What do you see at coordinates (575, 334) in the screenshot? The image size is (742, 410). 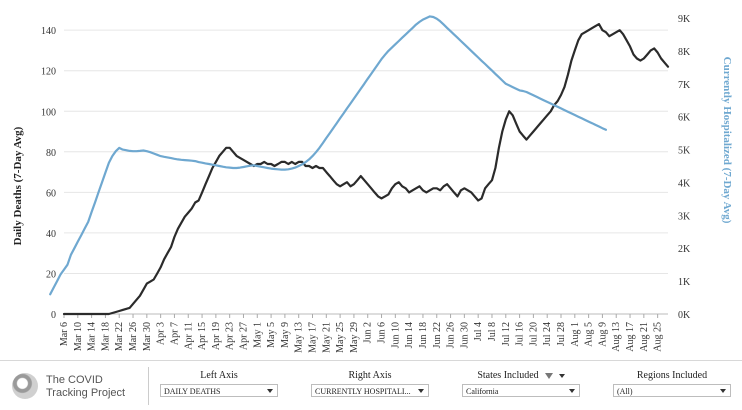 I see `x-tick-label: Aug 1` at bounding box center [575, 334].